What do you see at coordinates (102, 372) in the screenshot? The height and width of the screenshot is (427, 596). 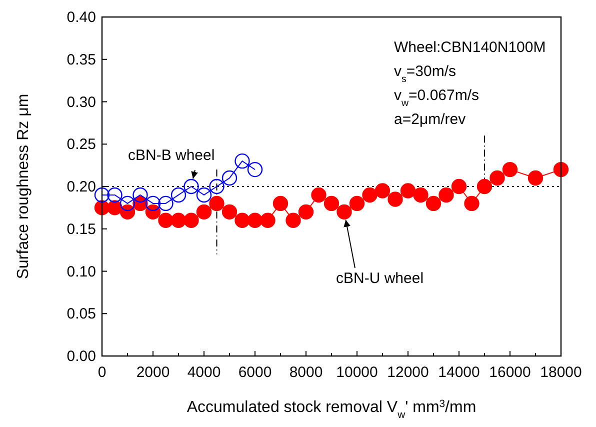 I see `x-tick-label: 0` at bounding box center [102, 372].